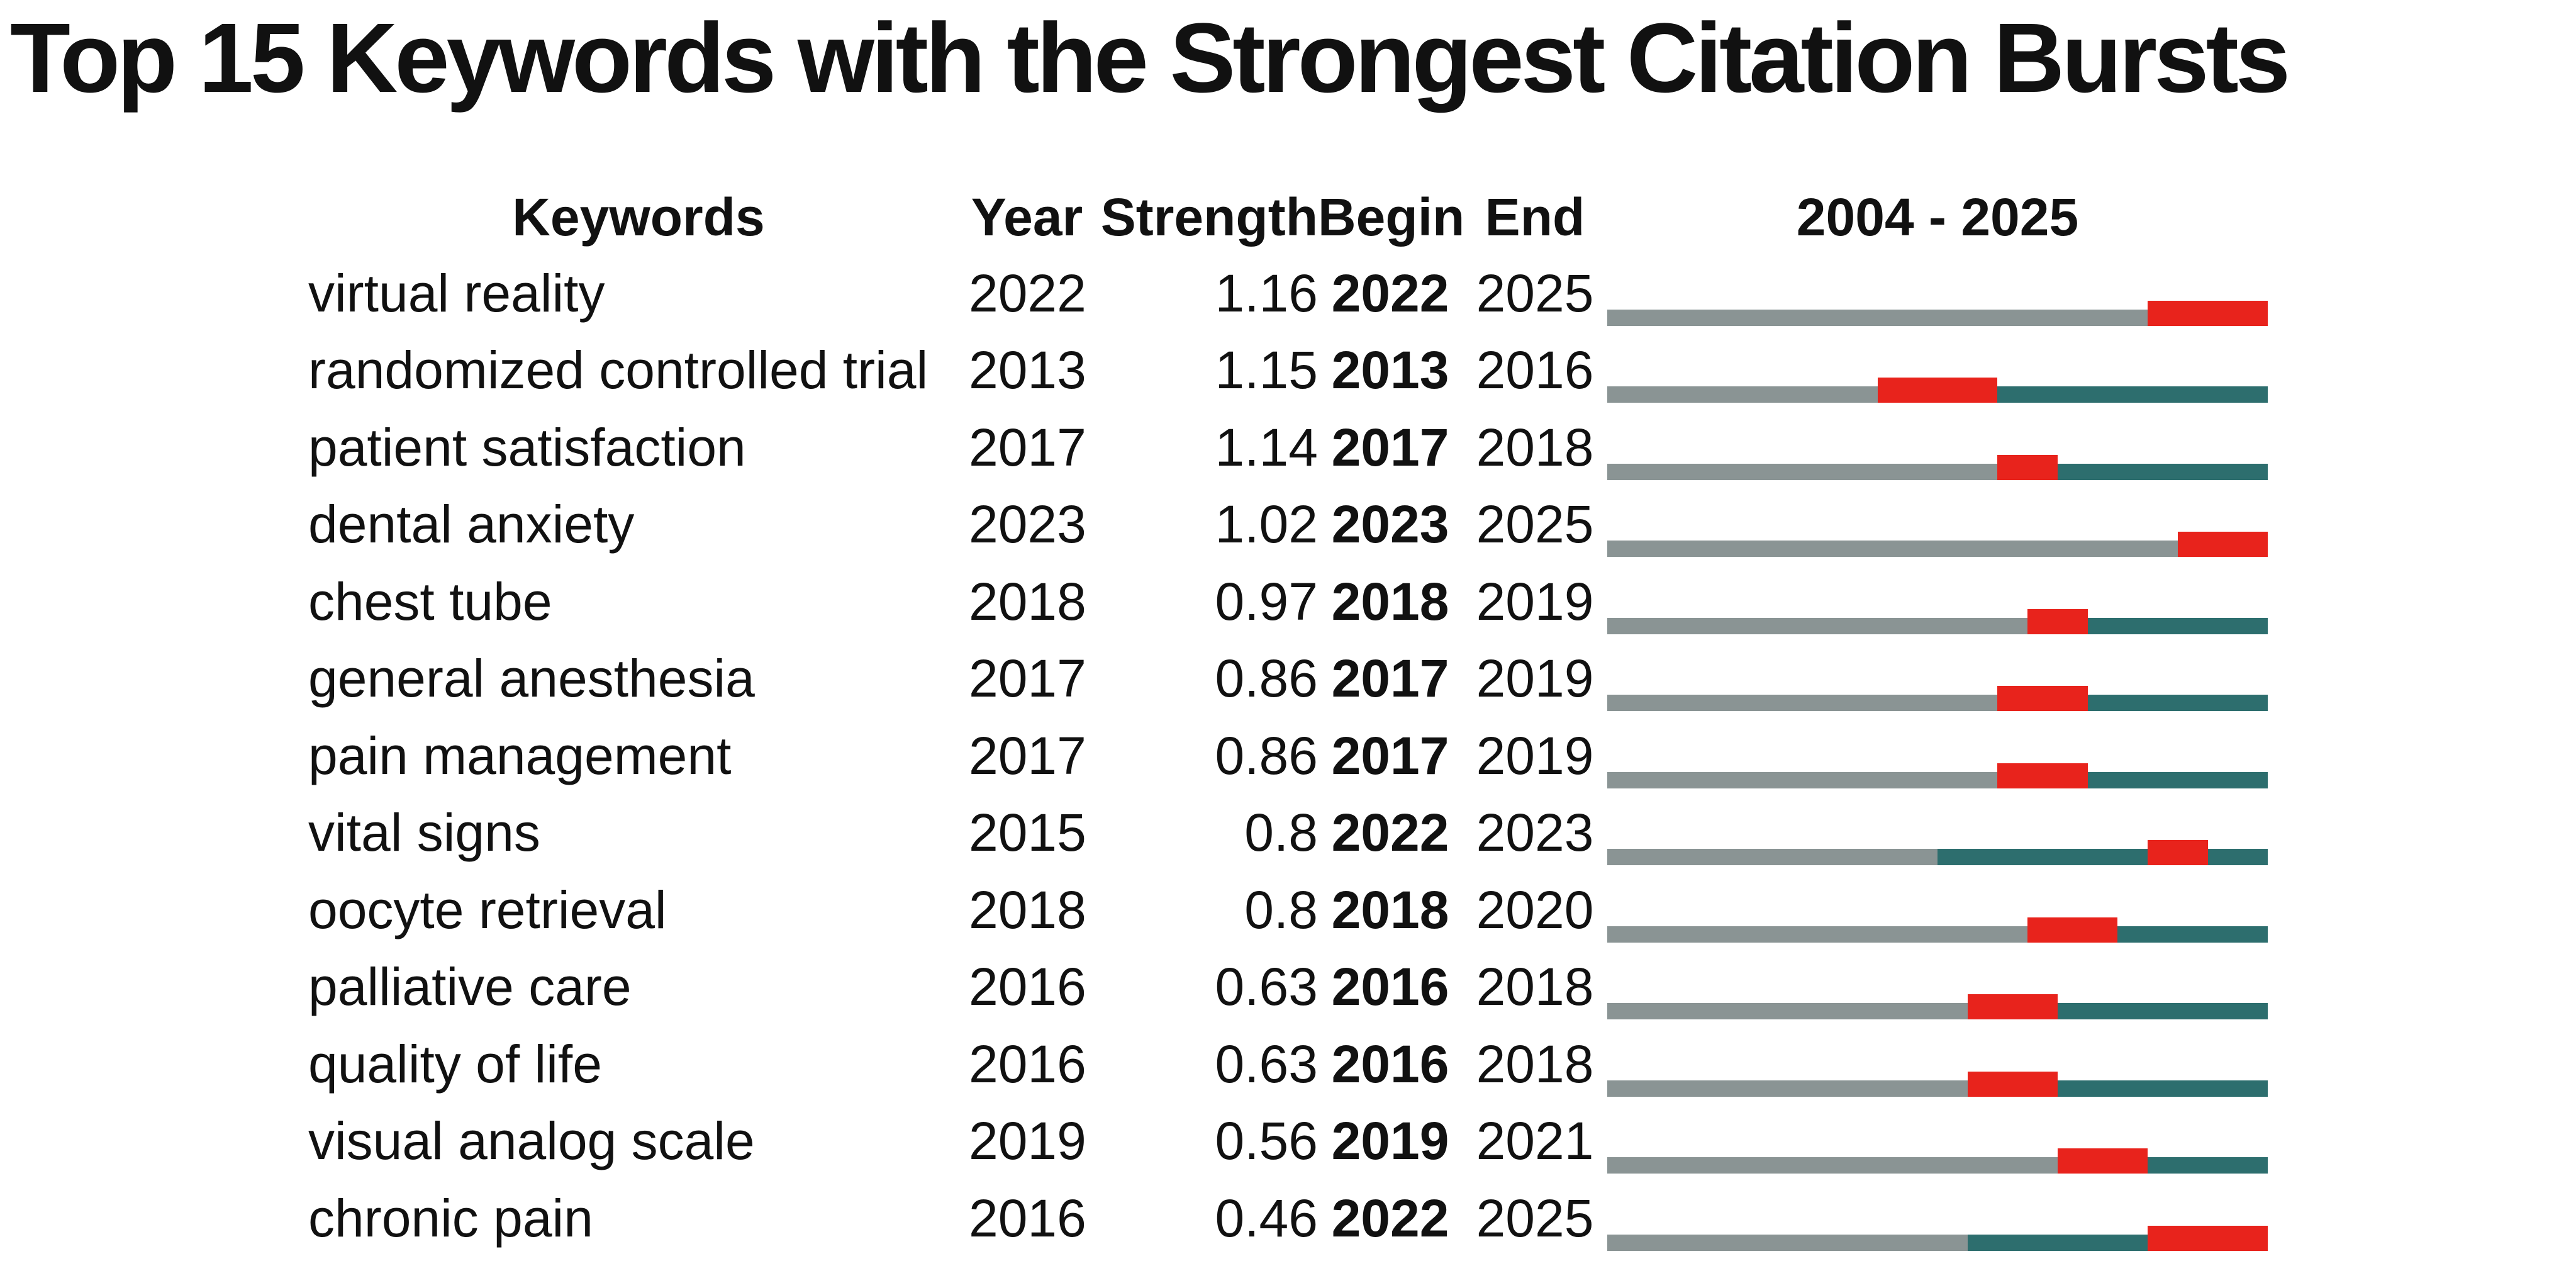 The image size is (2576, 1261). What do you see at coordinates (1535, 370) in the screenshot?
I see `end-cell: 2016` at bounding box center [1535, 370].